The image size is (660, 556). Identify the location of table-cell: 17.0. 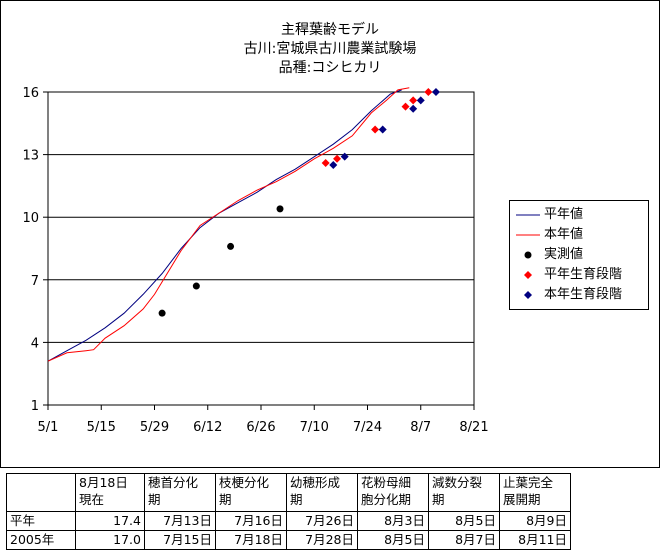
(110, 540).